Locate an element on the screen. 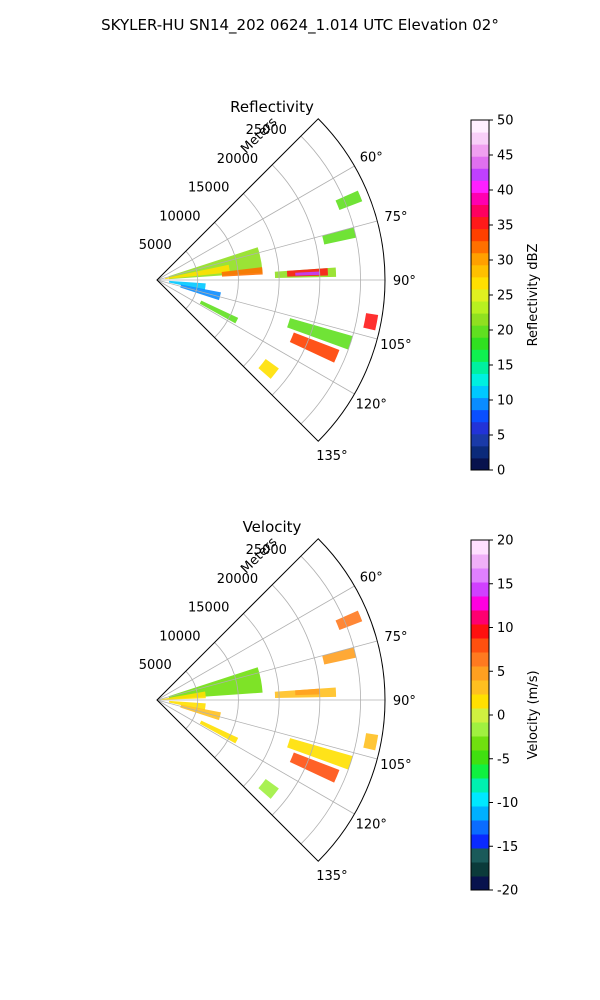  colorbar-label: Reflectivity dBZ is located at coordinates (533, 295).